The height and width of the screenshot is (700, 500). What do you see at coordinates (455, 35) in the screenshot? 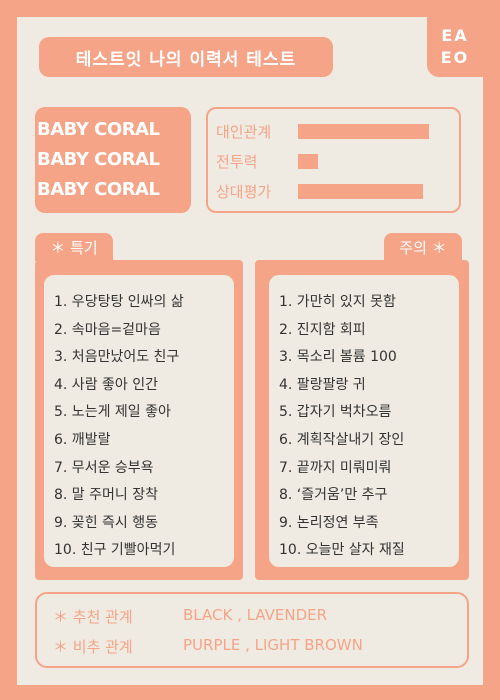
I see `corner-line-1: EA` at bounding box center [455, 35].